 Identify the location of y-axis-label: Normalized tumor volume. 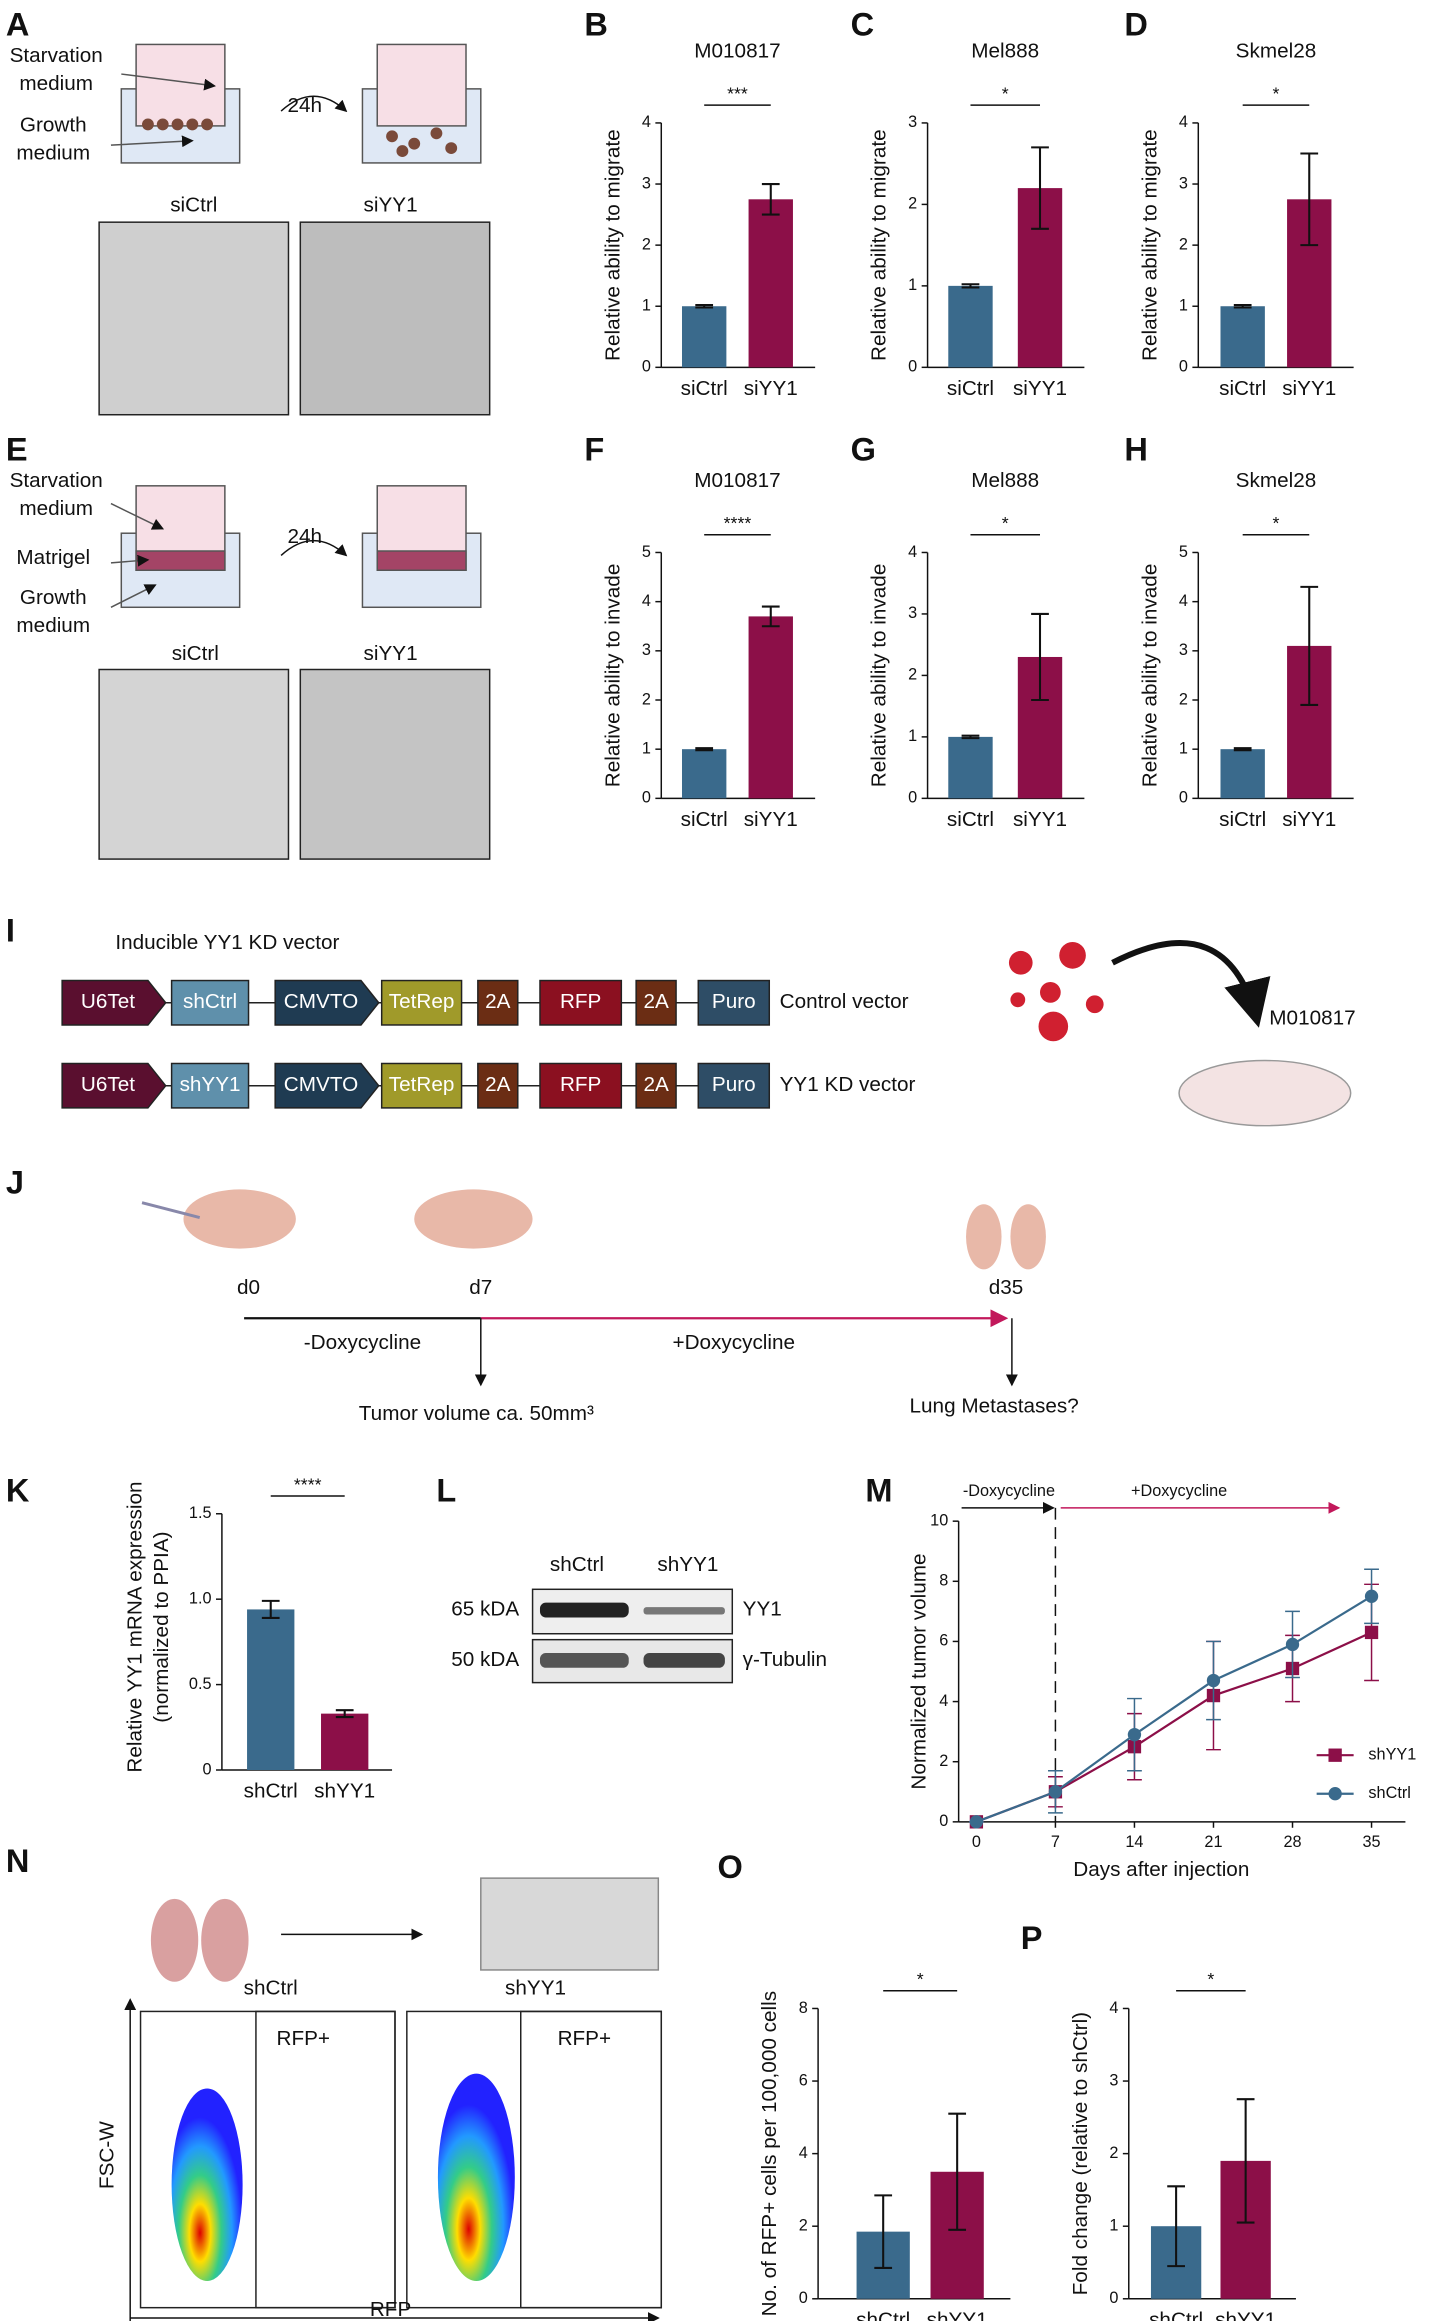
(919, 1671).